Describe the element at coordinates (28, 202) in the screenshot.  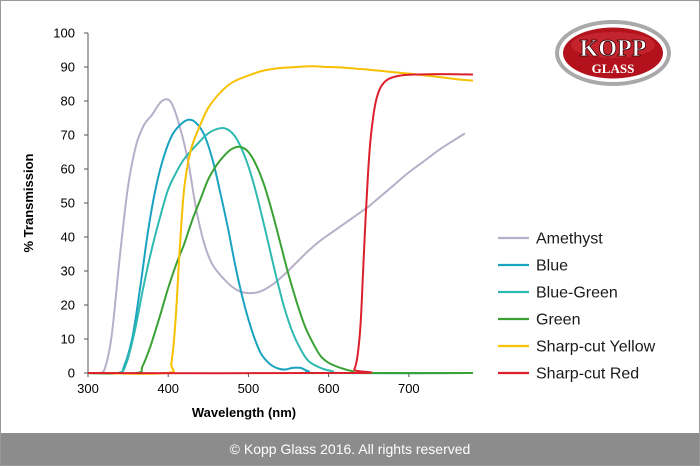
I see `y-axis-title: % Transmission` at that location.